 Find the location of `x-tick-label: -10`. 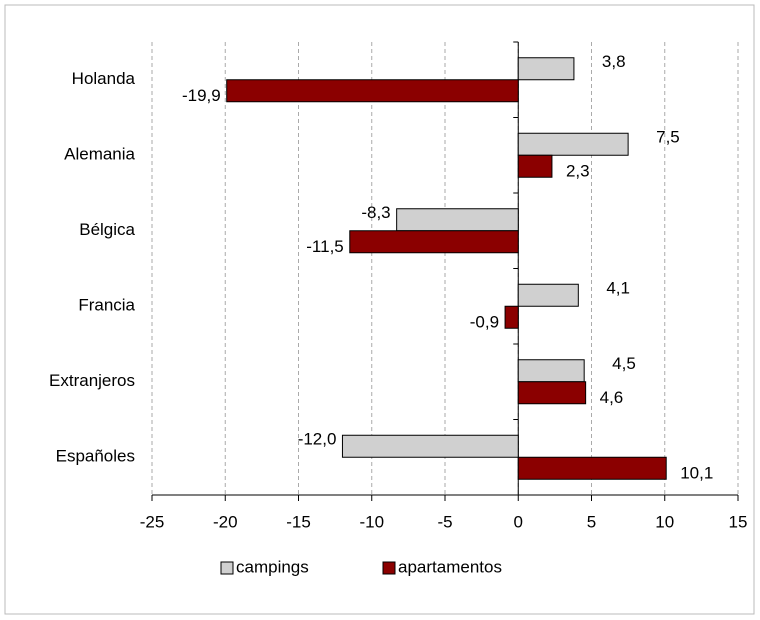

x-tick-label: -10 is located at coordinates (371, 521).